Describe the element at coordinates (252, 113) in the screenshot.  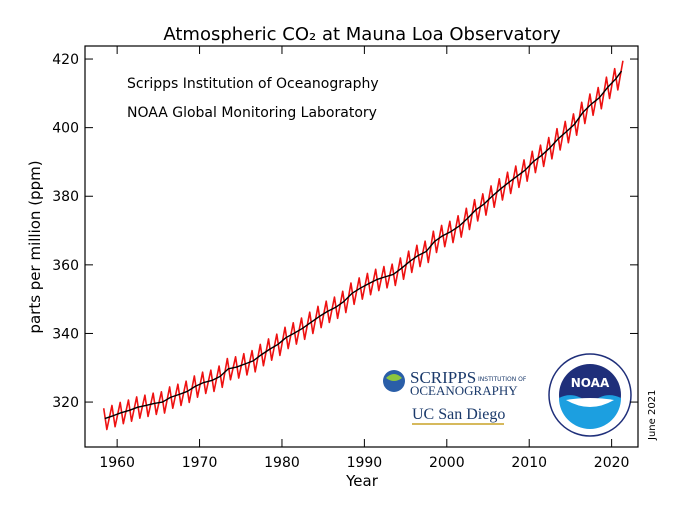
I see `annotation: NOAA Global Monitoring Laboratory` at that location.